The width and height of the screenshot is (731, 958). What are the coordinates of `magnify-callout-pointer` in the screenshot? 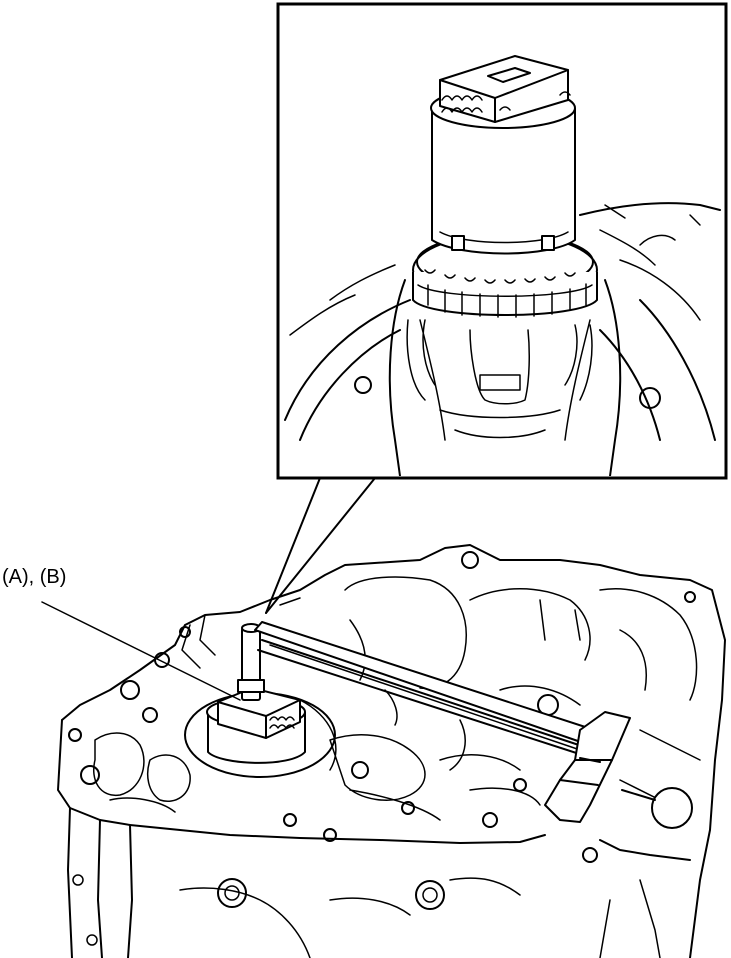 It's located at (320, 545).